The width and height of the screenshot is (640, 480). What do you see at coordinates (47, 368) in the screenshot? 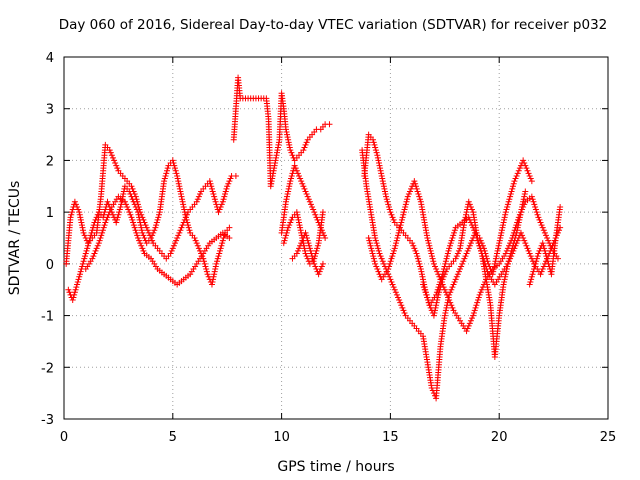
I see `y-tick-label: -2` at bounding box center [47, 368].